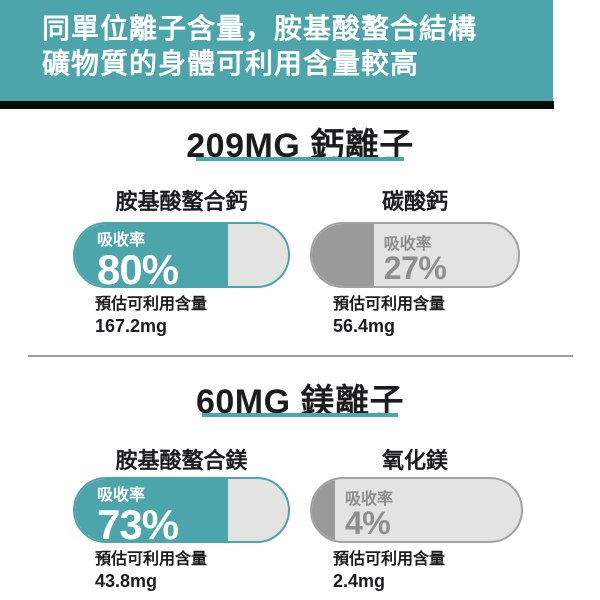 The width and height of the screenshot is (600, 600). I want to click on absorption-rate: 吸收率 73%, so click(138, 515).